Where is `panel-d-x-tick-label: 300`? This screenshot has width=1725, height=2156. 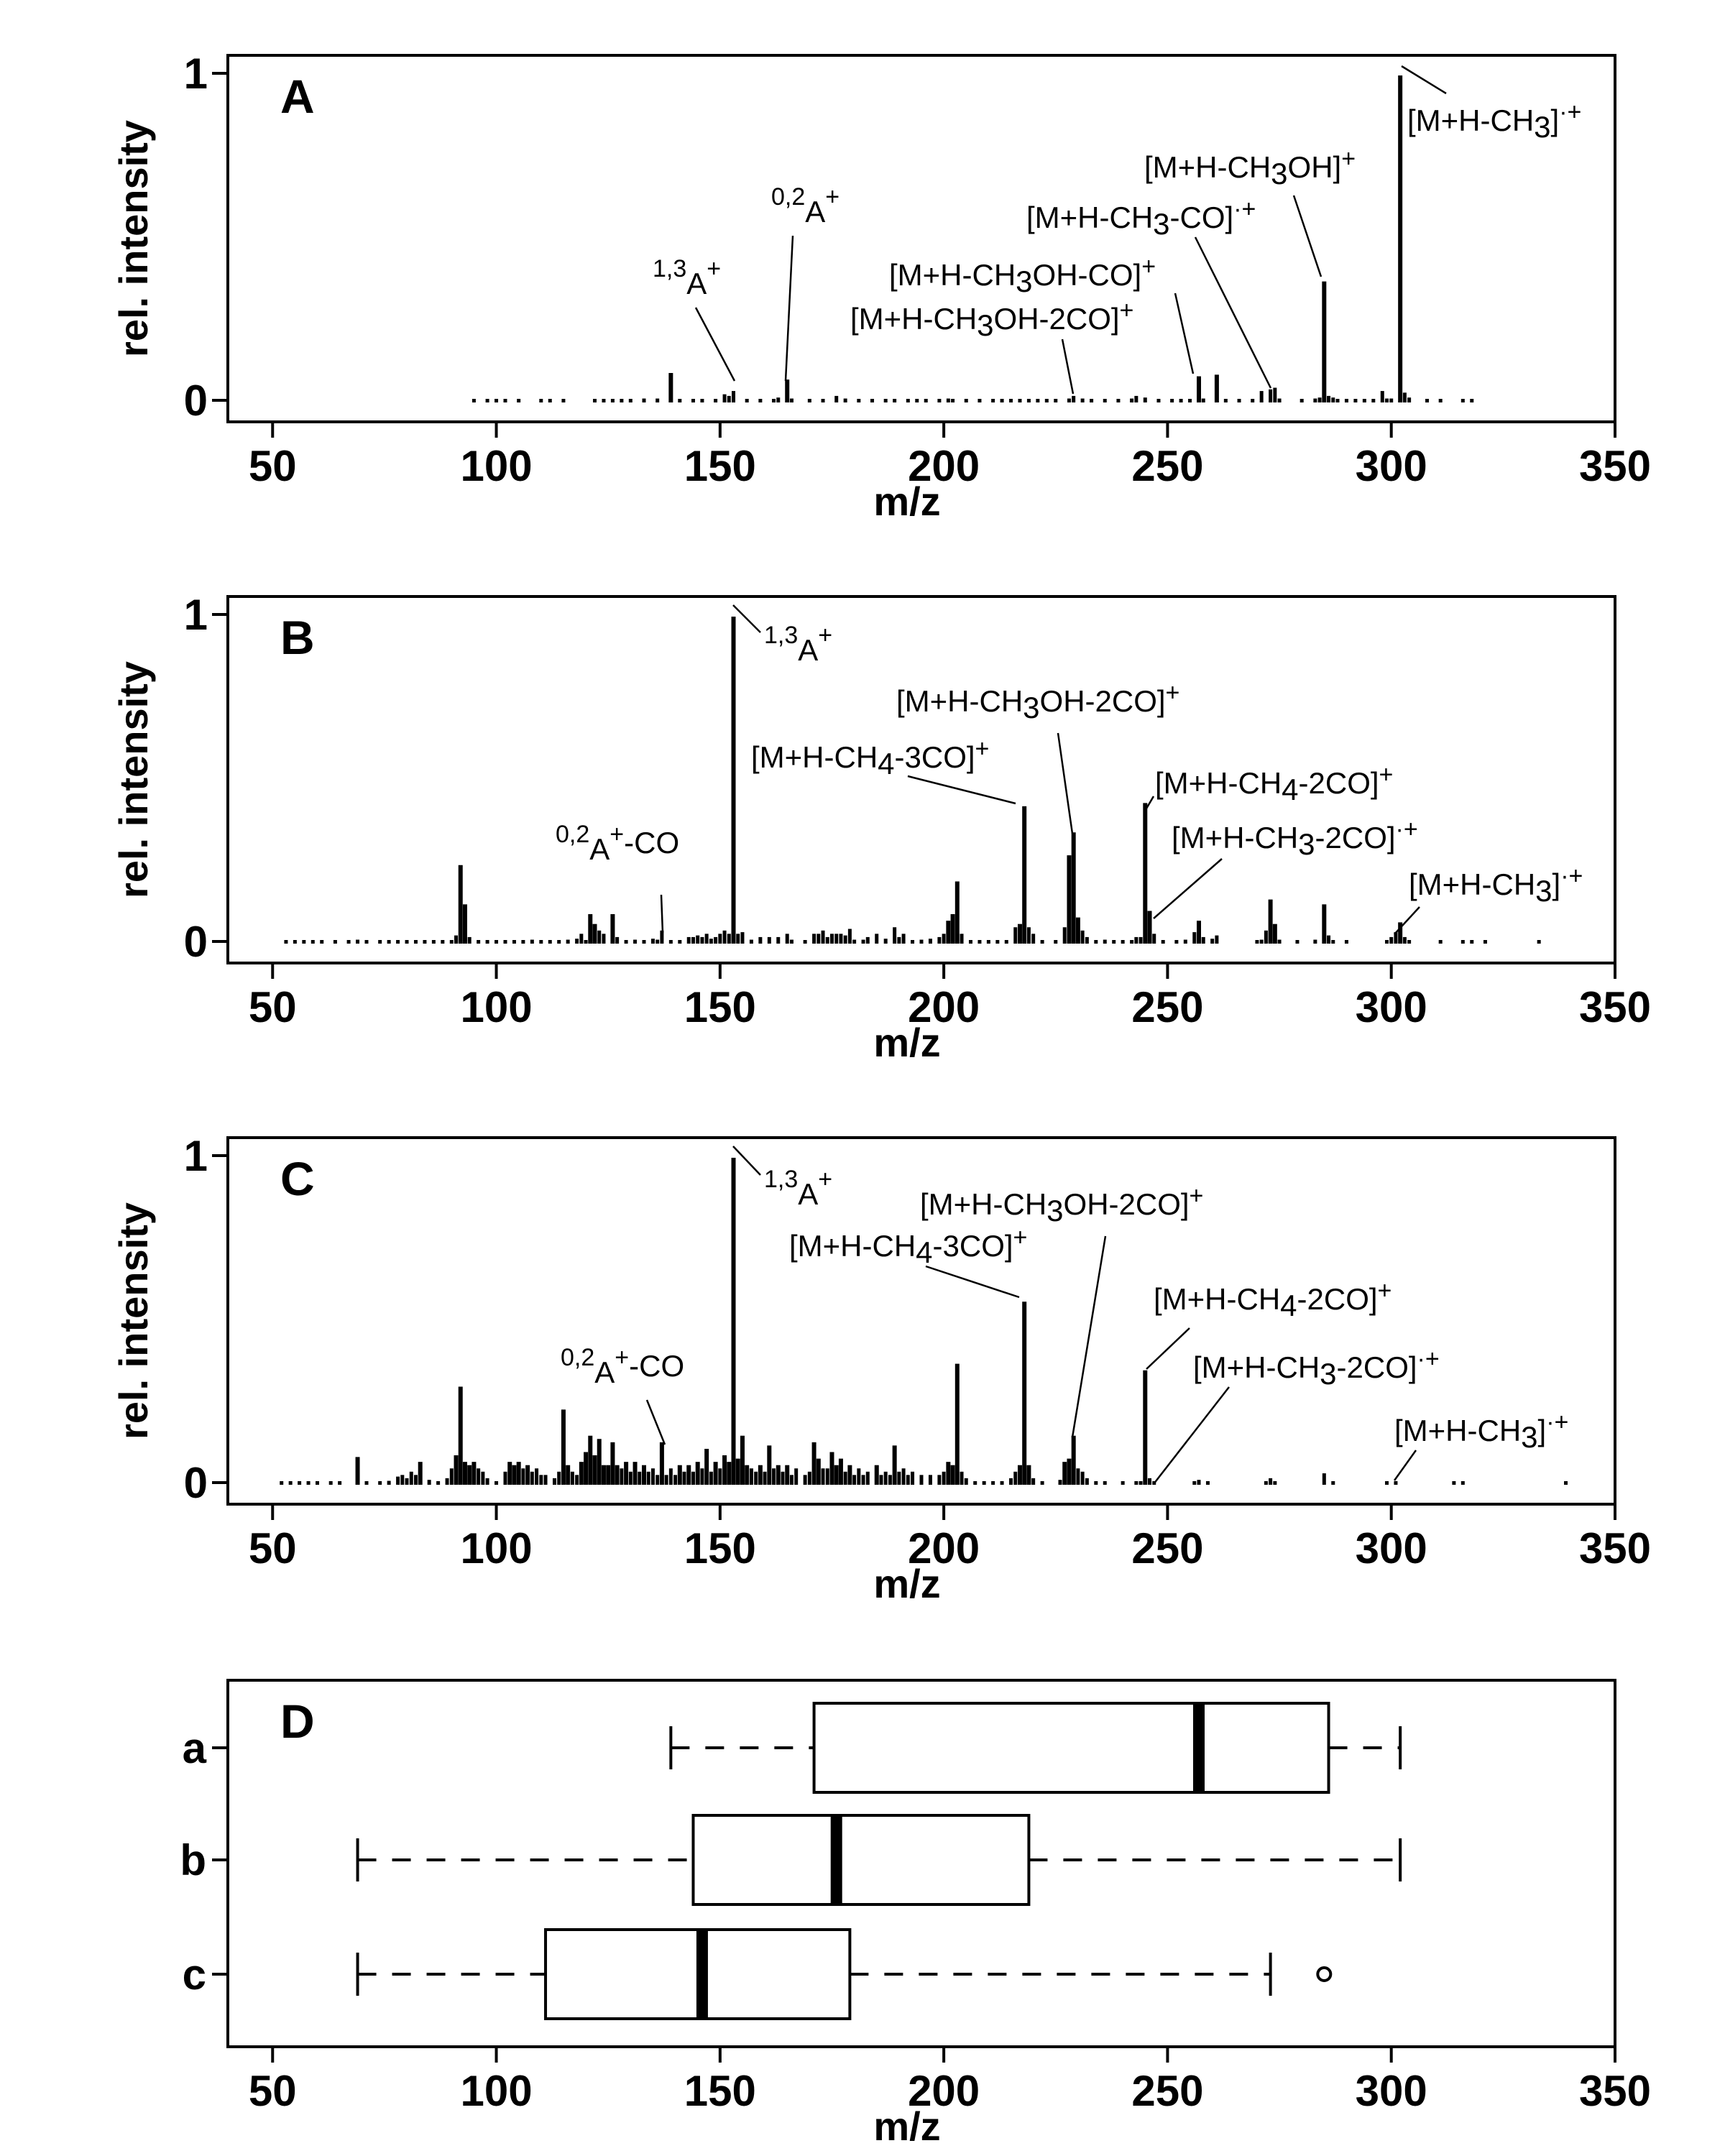
panel-d-x-tick-label: 300 is located at coordinates (1391, 2091).